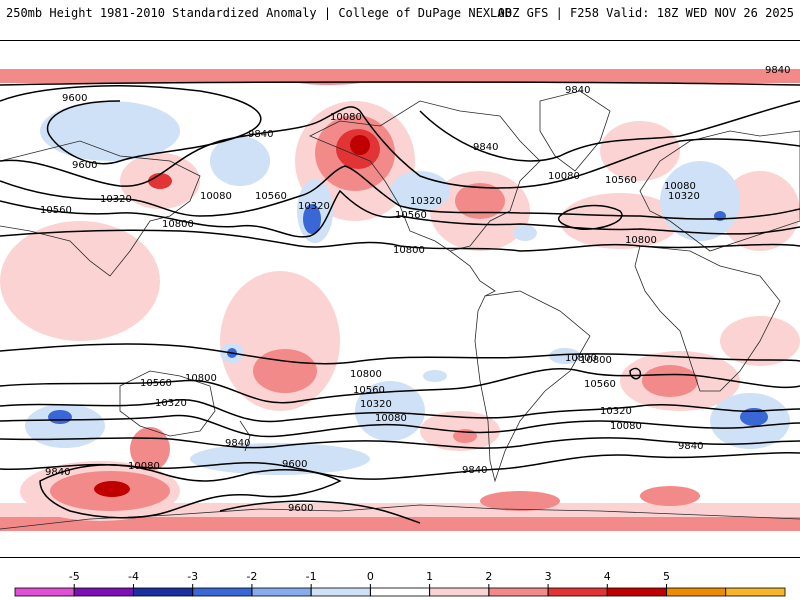 This screenshot has width=800, height=600. Describe the element at coordinates (133, 576) in the screenshot. I see `colorbar-tick-label: -4` at that location.